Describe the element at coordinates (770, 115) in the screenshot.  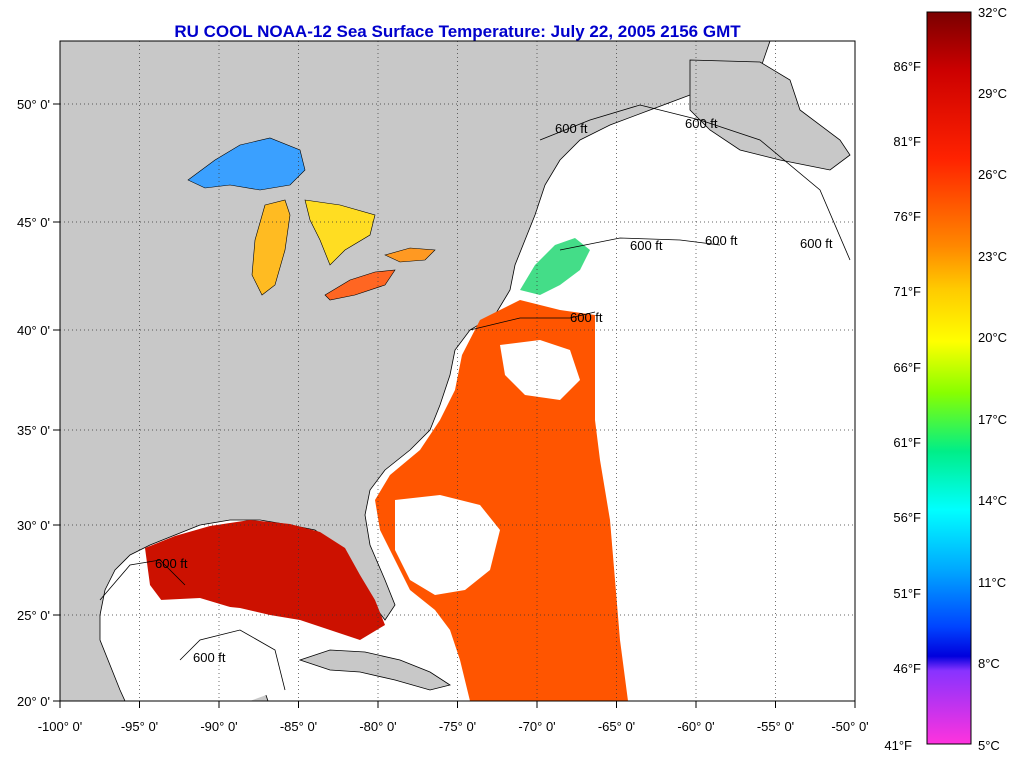
I see `land-maritimes` at that location.